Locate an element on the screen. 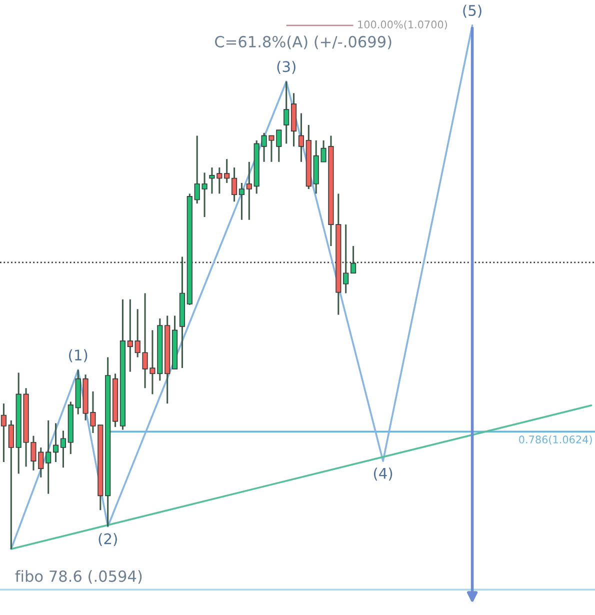 The height and width of the screenshot is (615, 595). annotation: (3) is located at coordinates (286, 67).